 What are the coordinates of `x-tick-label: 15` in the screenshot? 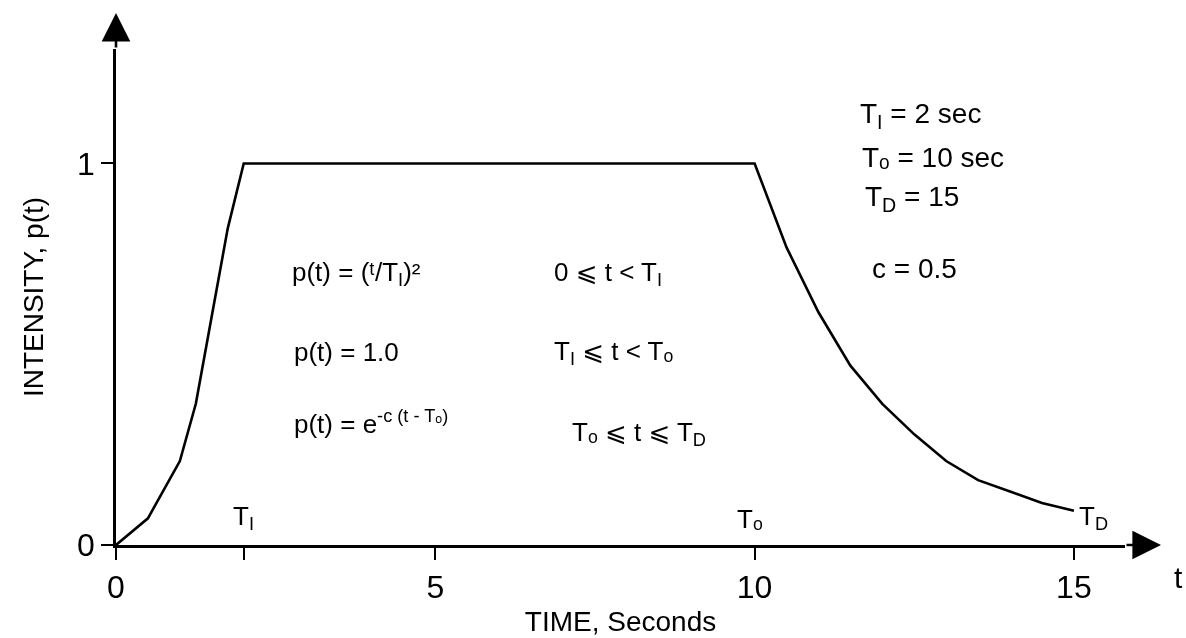 It's located at (1074, 587).